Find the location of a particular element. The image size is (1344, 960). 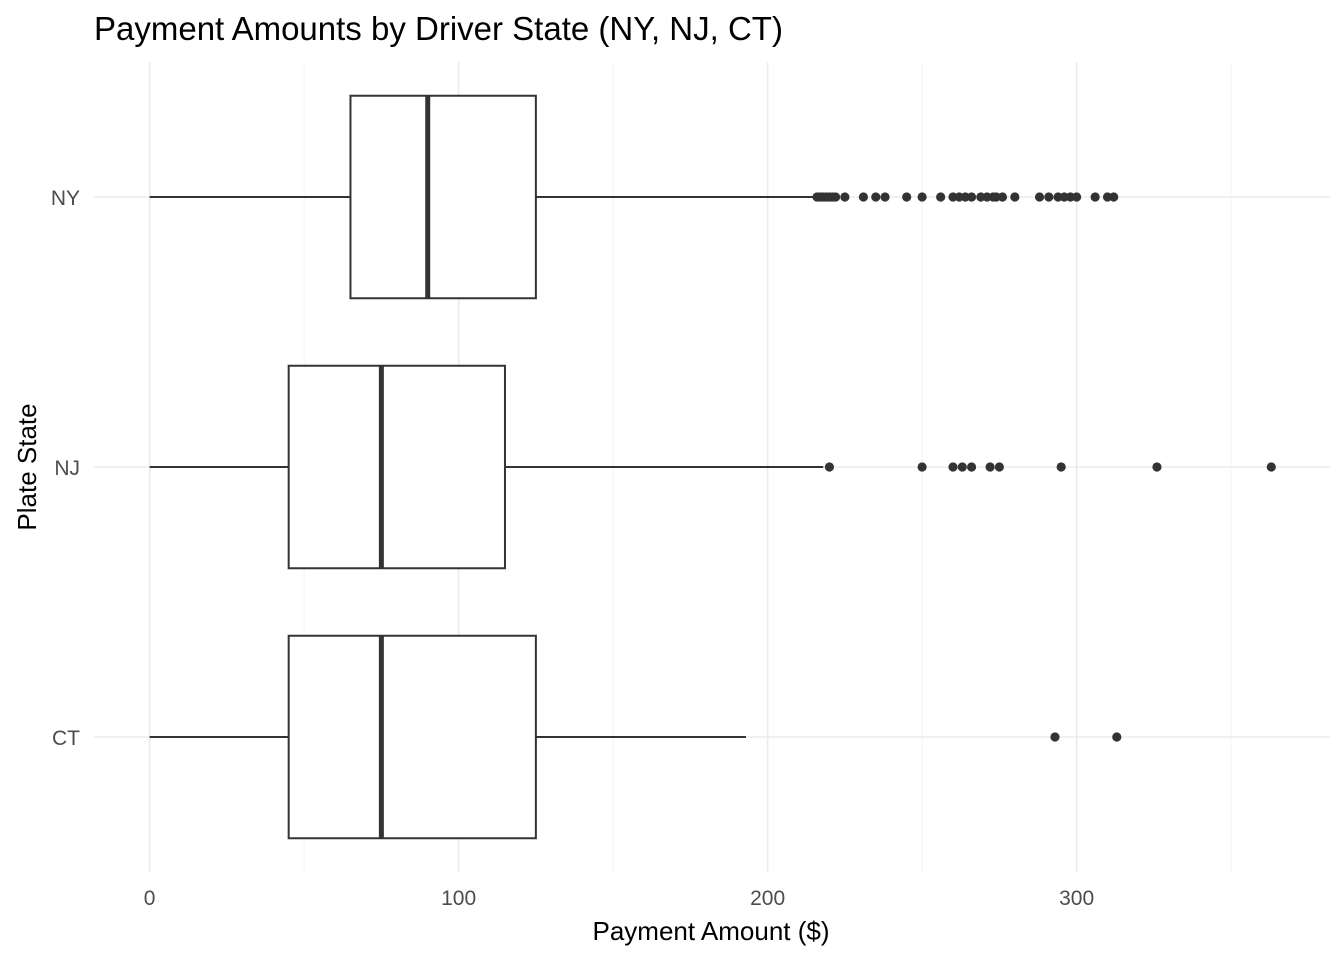

y-tick-label: NJ is located at coordinates (67, 468).